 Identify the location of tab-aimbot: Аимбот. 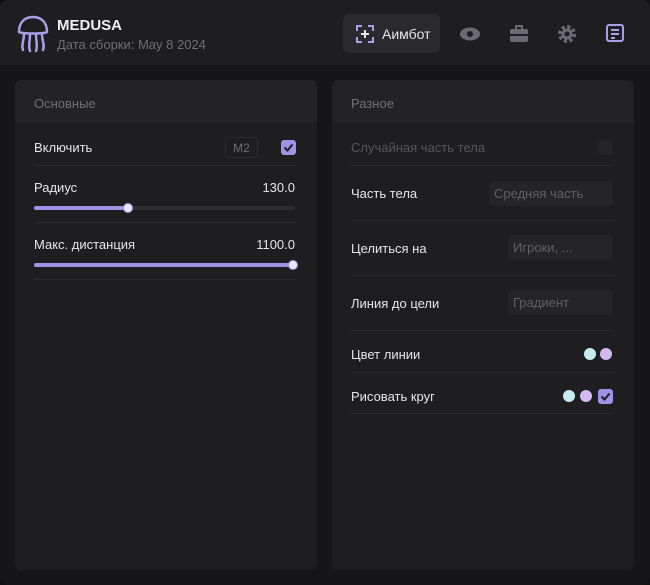
(391, 33).